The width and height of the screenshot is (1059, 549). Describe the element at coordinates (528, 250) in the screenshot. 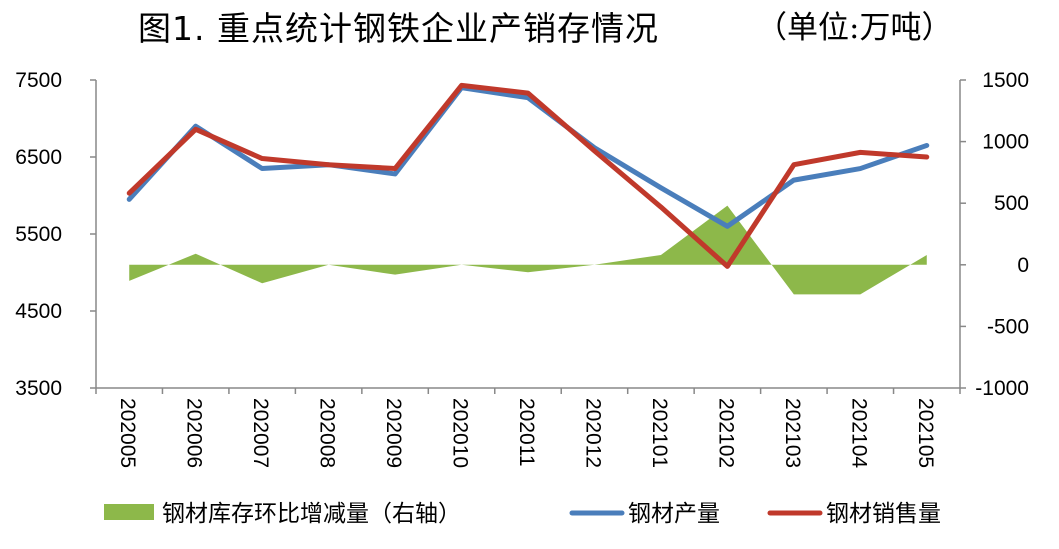

I see `series-inventory-change-area` at that location.